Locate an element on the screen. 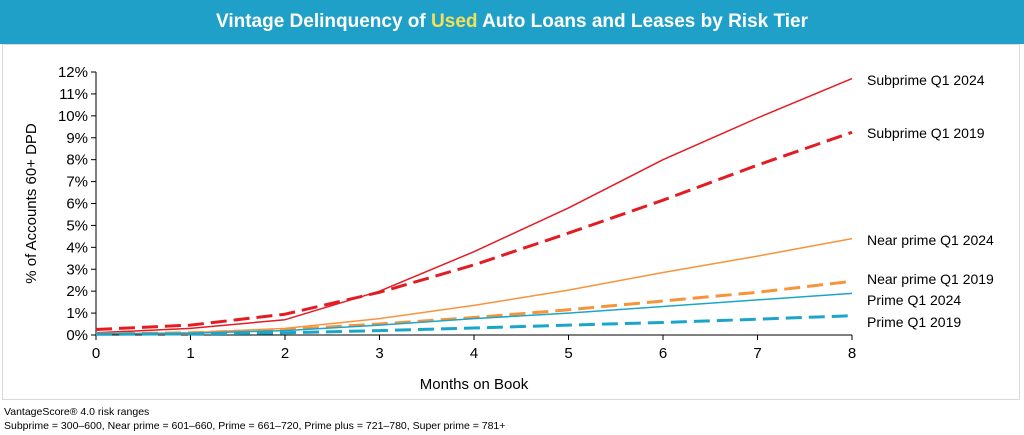 The image size is (1024, 435). x-tick-label: 3 is located at coordinates (379, 353).